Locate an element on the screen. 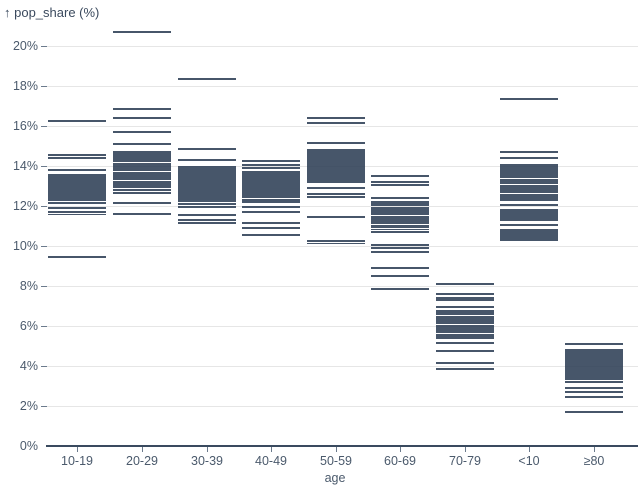 The image size is (640, 503). y-tick-label: 2% is located at coordinates (28, 406).